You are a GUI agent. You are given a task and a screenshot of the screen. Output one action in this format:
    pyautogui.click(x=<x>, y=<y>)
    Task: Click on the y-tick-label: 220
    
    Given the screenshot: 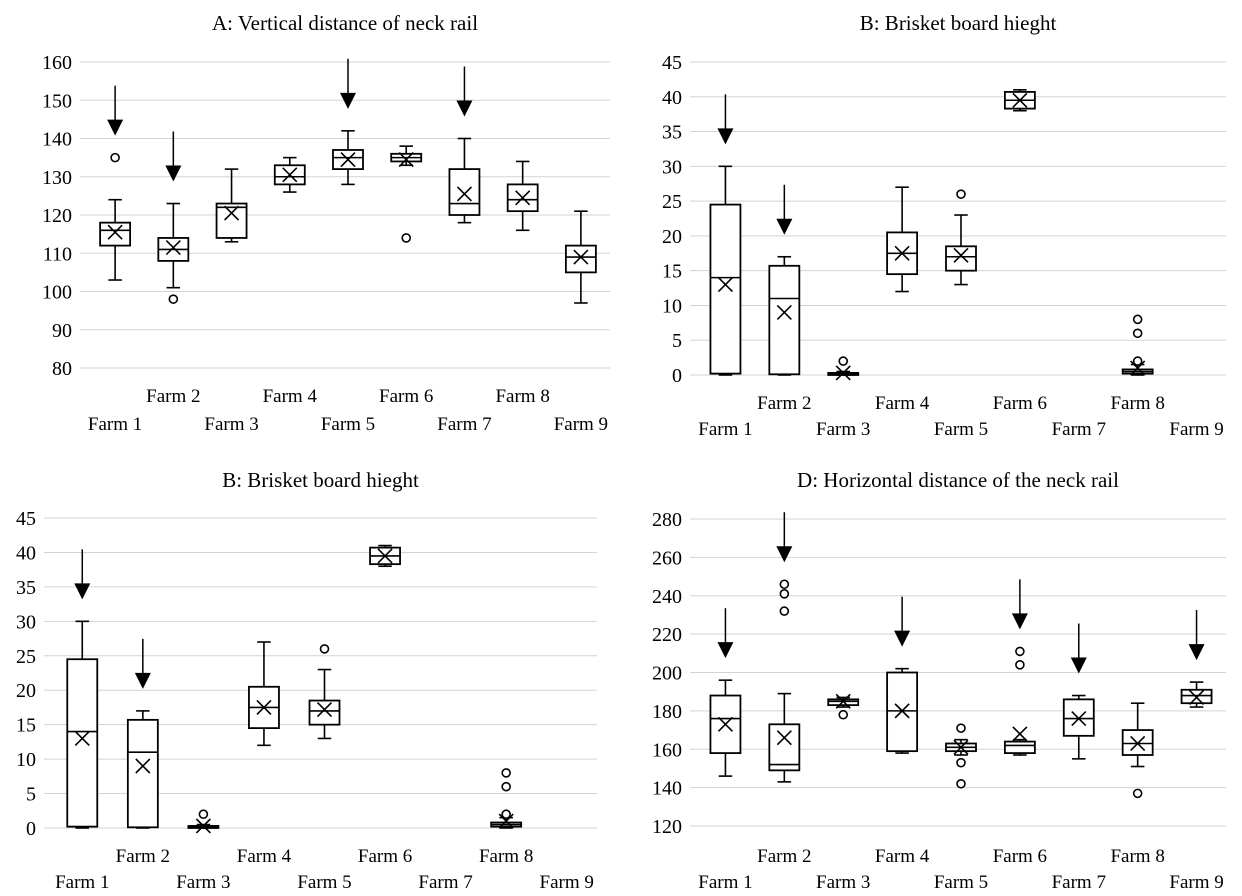 What is the action you would take?
    pyautogui.click(x=667, y=635)
    